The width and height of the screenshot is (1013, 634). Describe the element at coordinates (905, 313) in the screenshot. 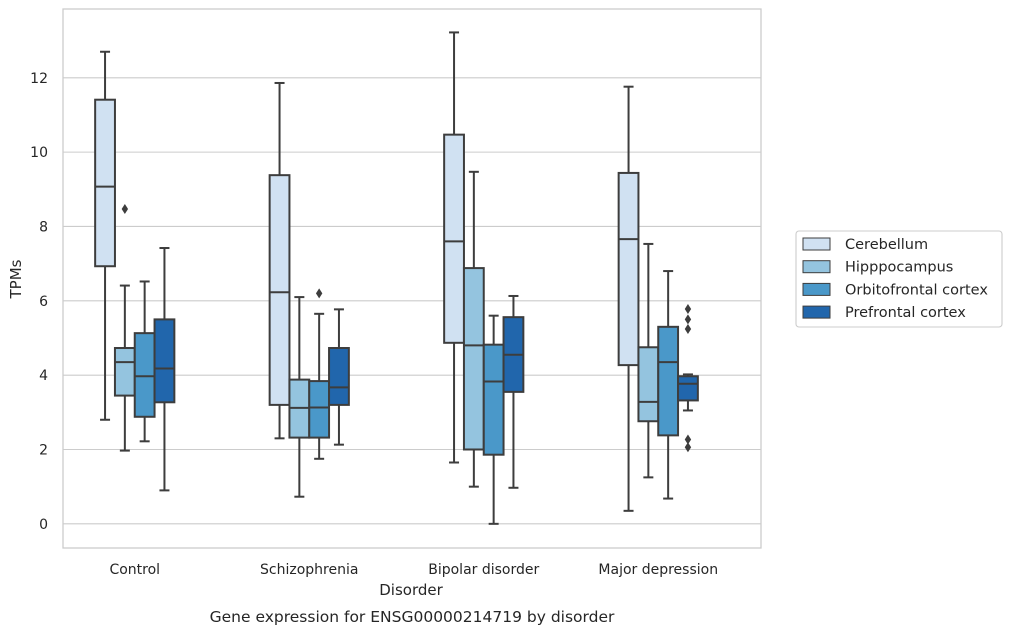

I see `legend-label: Prefrontal cortex` at that location.